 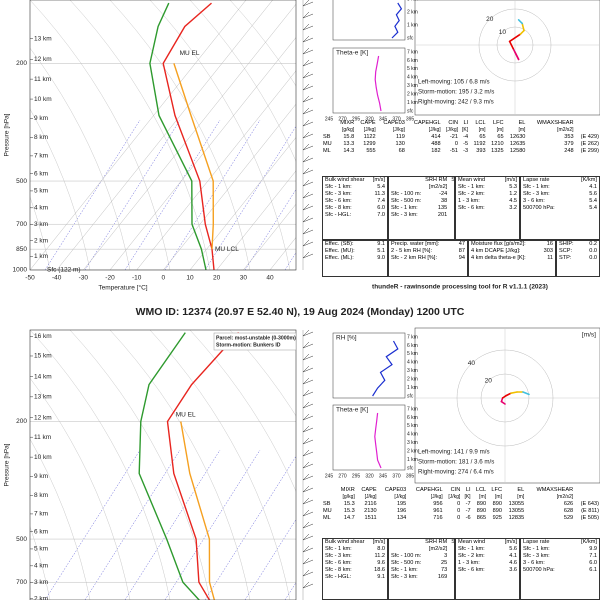 What do you see at coordinates (428, 251) in the screenshot?
I see `box-row: 2 - 5 km RH [%]: 87` at bounding box center [428, 251].